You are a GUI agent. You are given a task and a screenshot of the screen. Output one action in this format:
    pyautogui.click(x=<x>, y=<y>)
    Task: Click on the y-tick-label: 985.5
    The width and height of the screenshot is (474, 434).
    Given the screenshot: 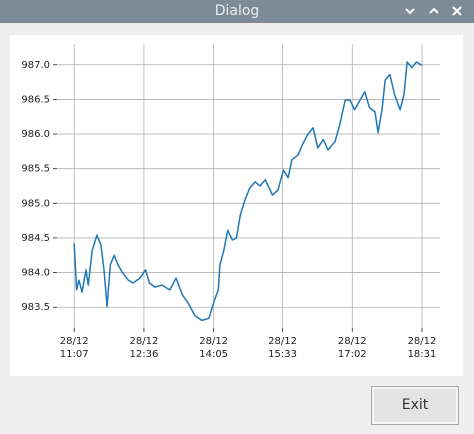 What is the action you would take?
    pyautogui.click(x=35, y=169)
    